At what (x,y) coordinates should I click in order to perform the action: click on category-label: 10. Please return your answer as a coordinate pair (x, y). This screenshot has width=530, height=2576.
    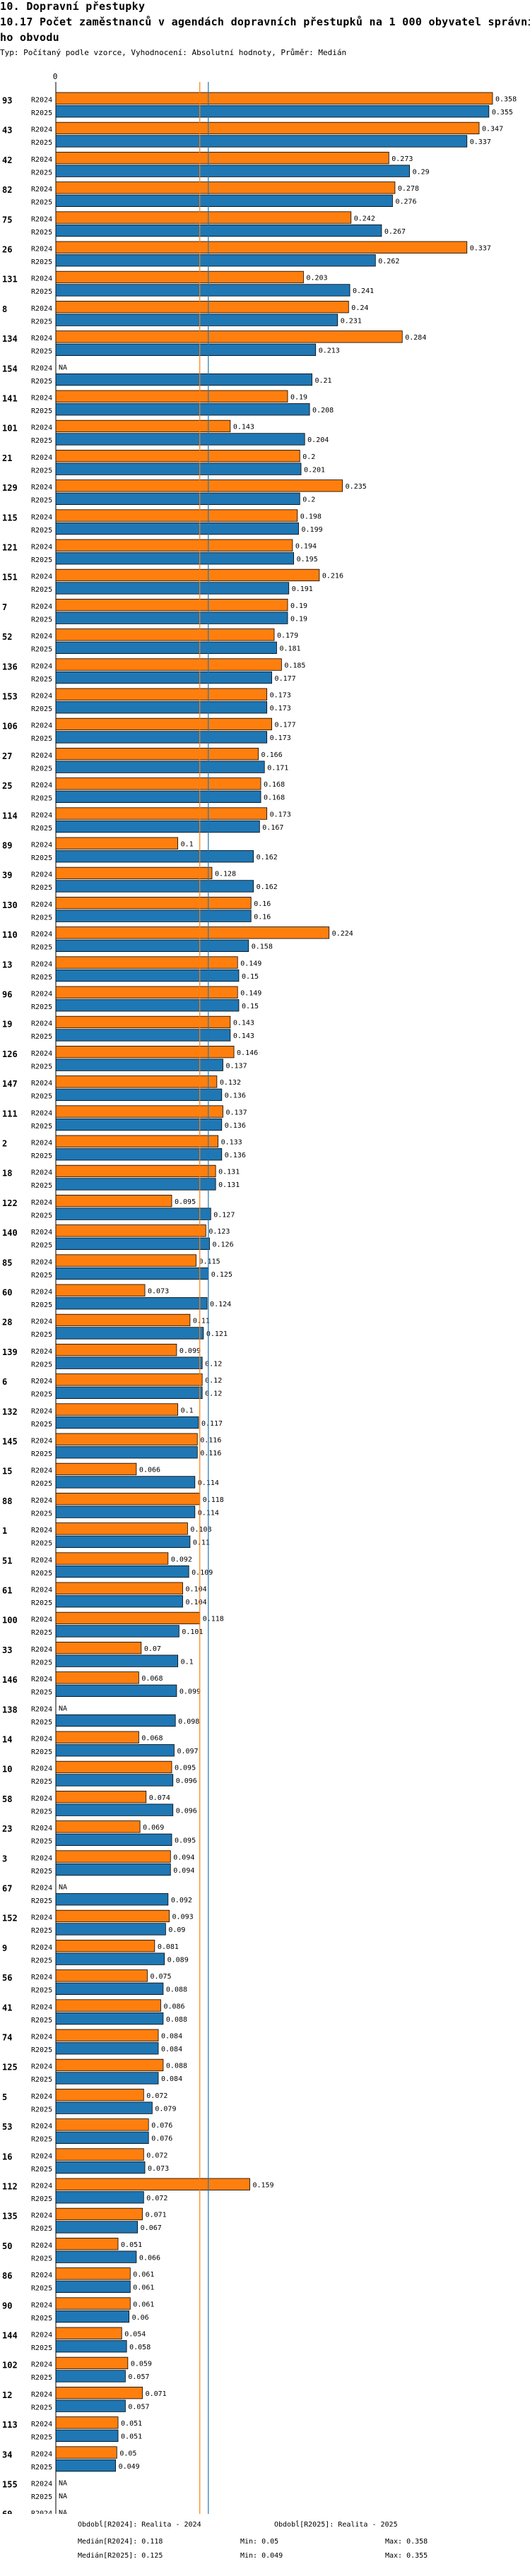
    Looking at the image, I should click on (7, 1770).